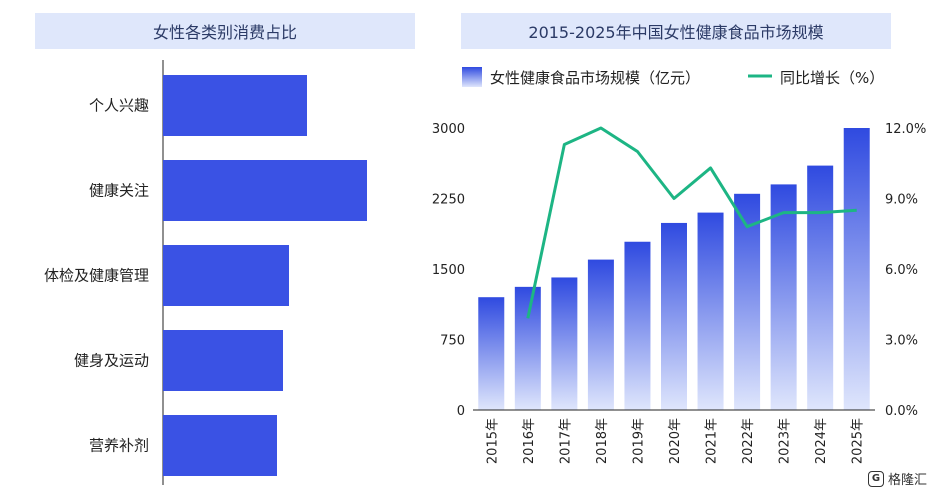 The height and width of the screenshot is (492, 937). Describe the element at coordinates (111, 361) in the screenshot. I see `category-label: 健身及运动` at that location.